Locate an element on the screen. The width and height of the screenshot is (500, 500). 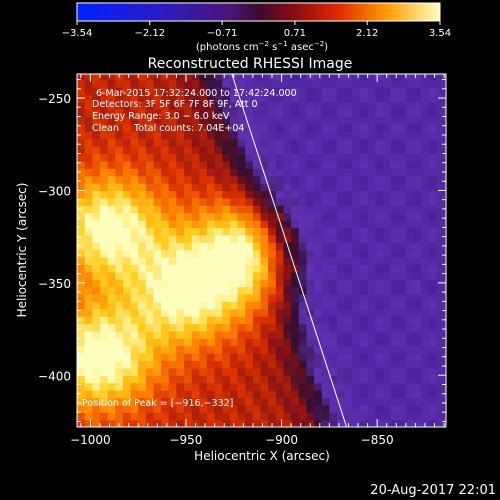
colorbar-tick-label: −0.71 is located at coordinates (222, 33).